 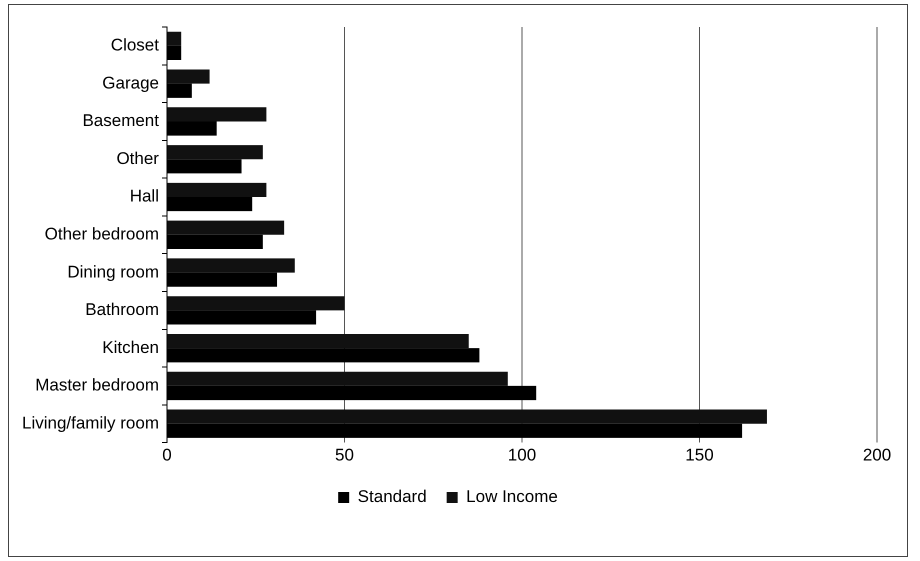 What do you see at coordinates (877, 454) in the screenshot?
I see `x-tick-label: 200` at bounding box center [877, 454].